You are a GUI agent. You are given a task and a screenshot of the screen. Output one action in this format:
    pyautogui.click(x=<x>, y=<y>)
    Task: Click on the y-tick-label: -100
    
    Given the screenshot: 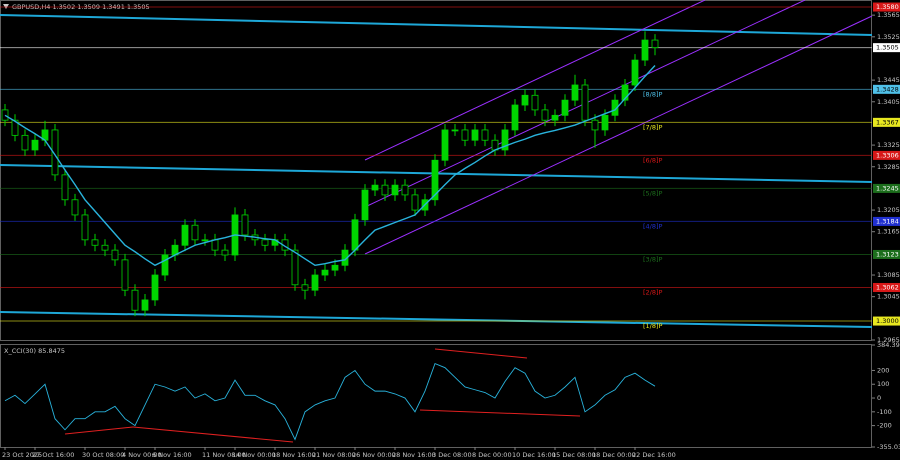 What is the action you would take?
    pyautogui.click(x=884, y=412)
    